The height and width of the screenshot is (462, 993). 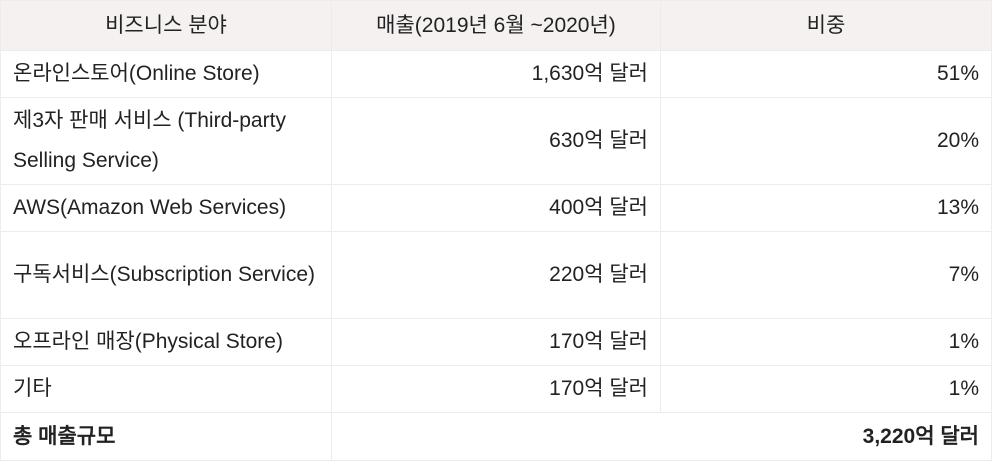 What do you see at coordinates (166, 342) in the screenshot?
I see `field-cell: 오프라인 매장(Physical Store)` at bounding box center [166, 342].